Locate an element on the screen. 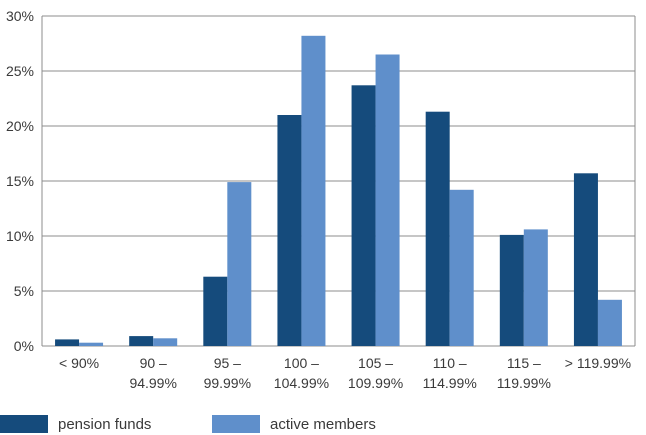 This screenshot has height=435, width=646. legend-swatch-active-members is located at coordinates (236, 424).